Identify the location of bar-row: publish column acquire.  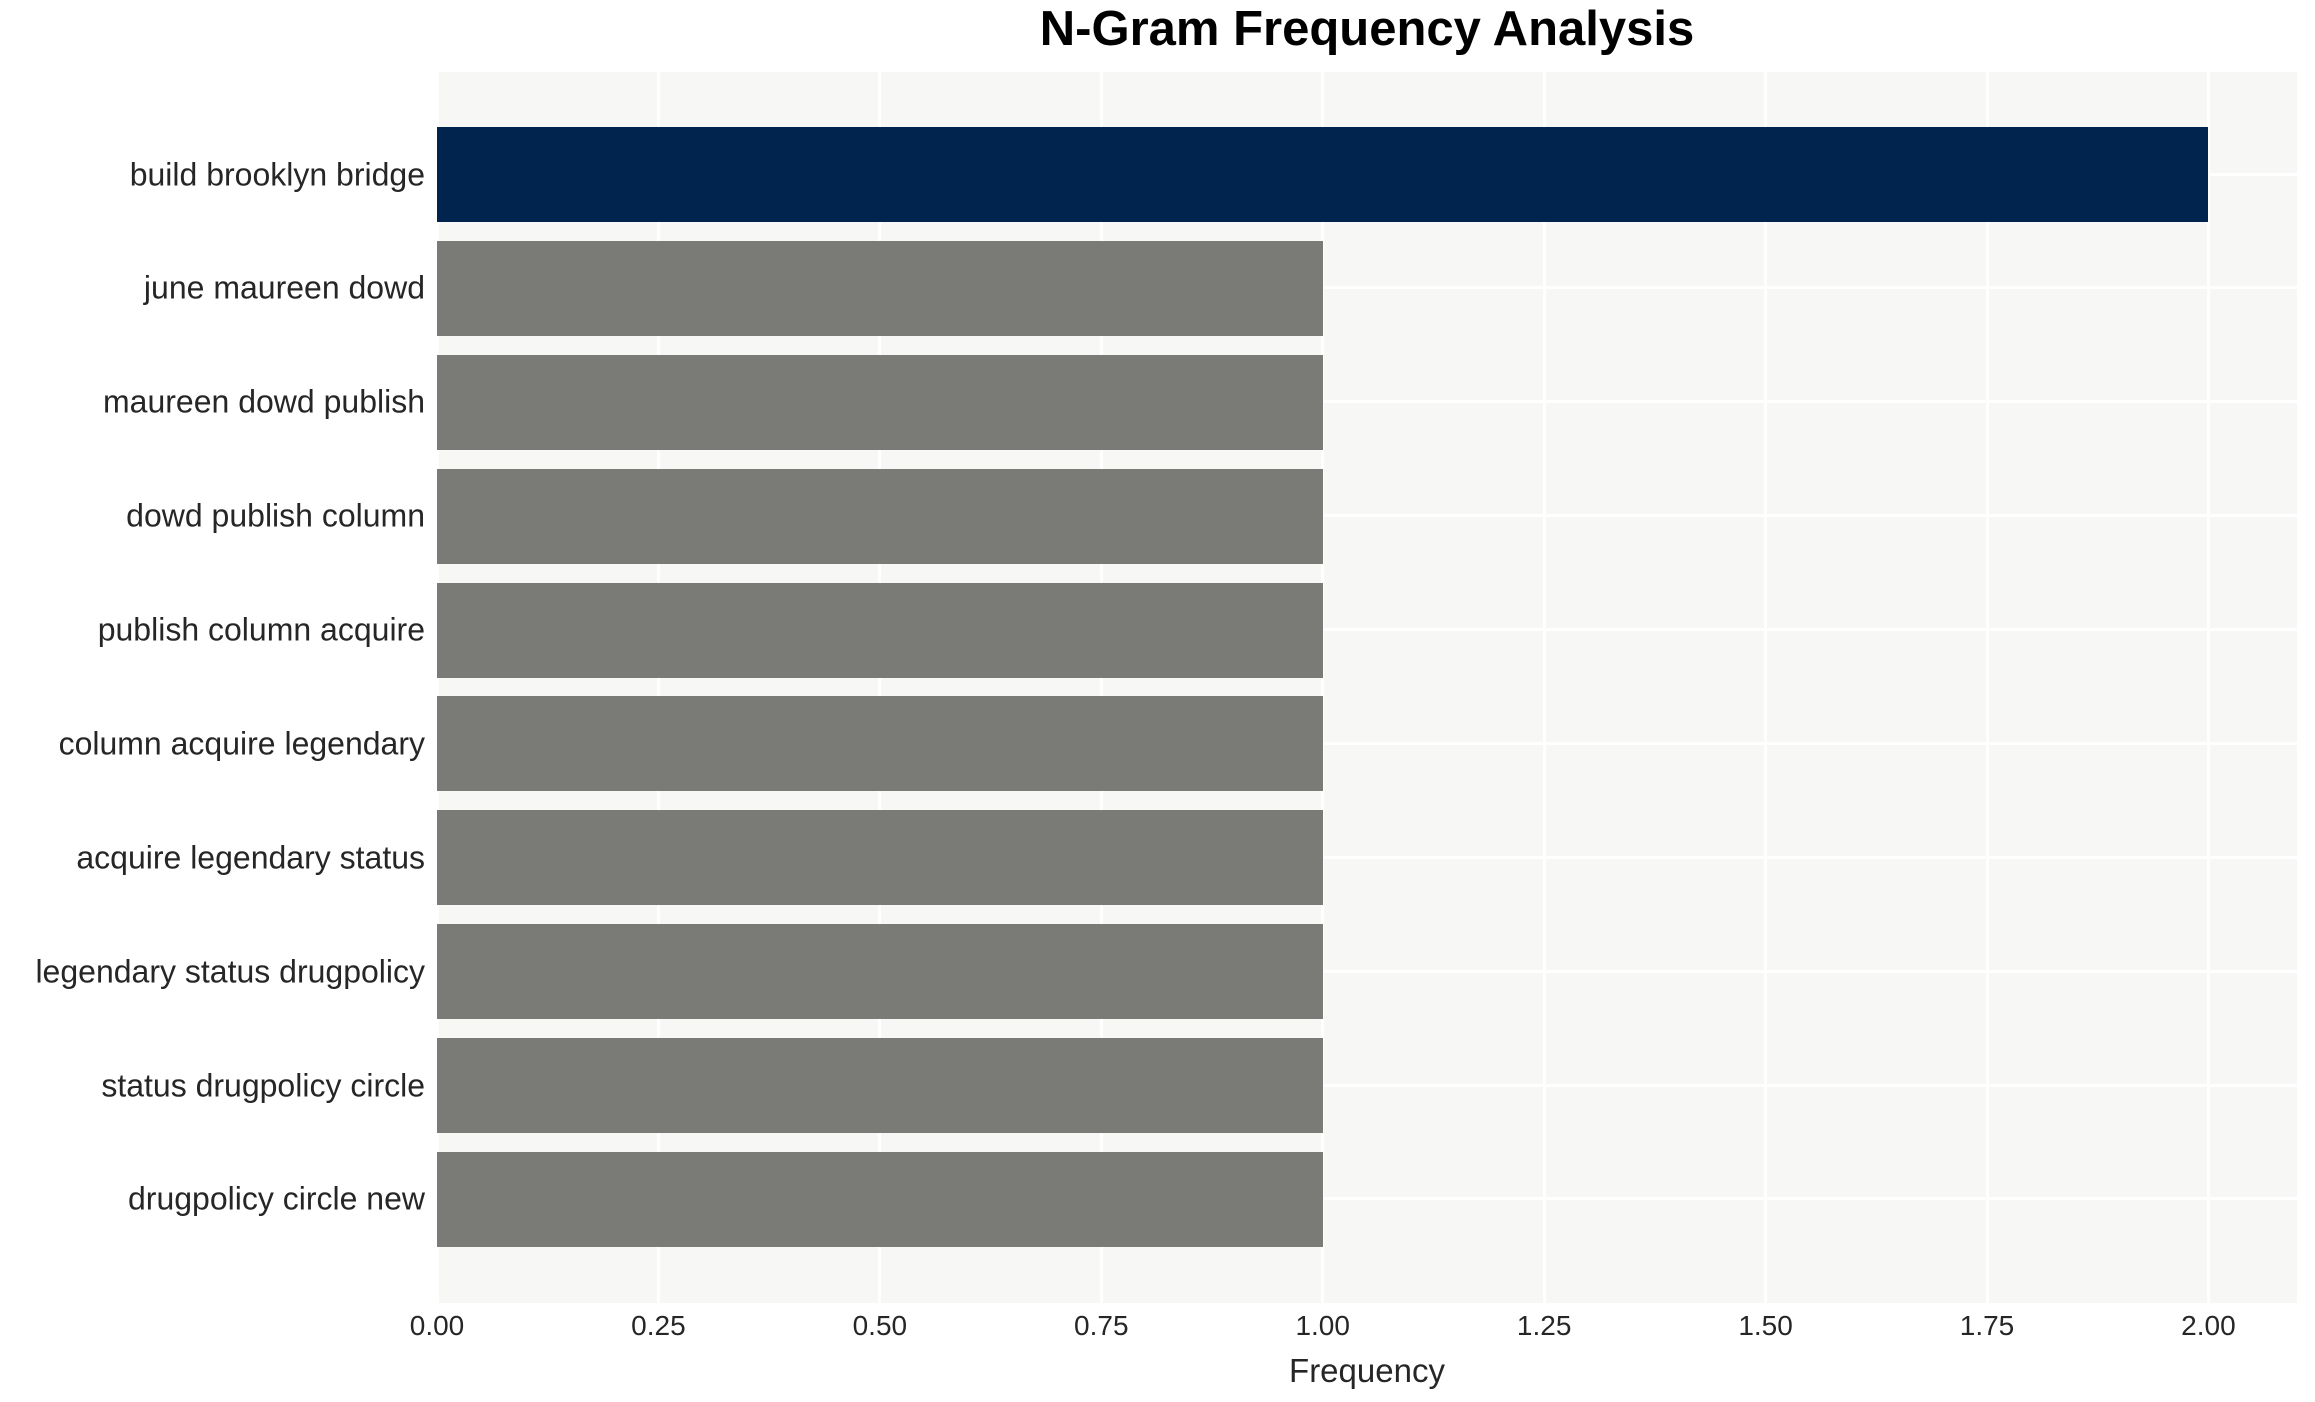
(1197, 630).